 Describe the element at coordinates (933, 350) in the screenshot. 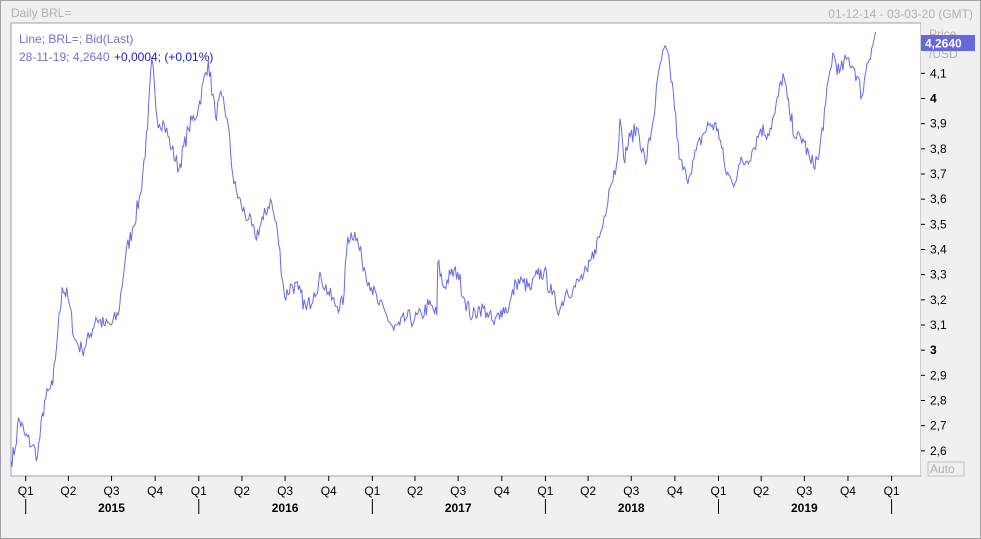

I see `y-tick-label: 3` at that location.